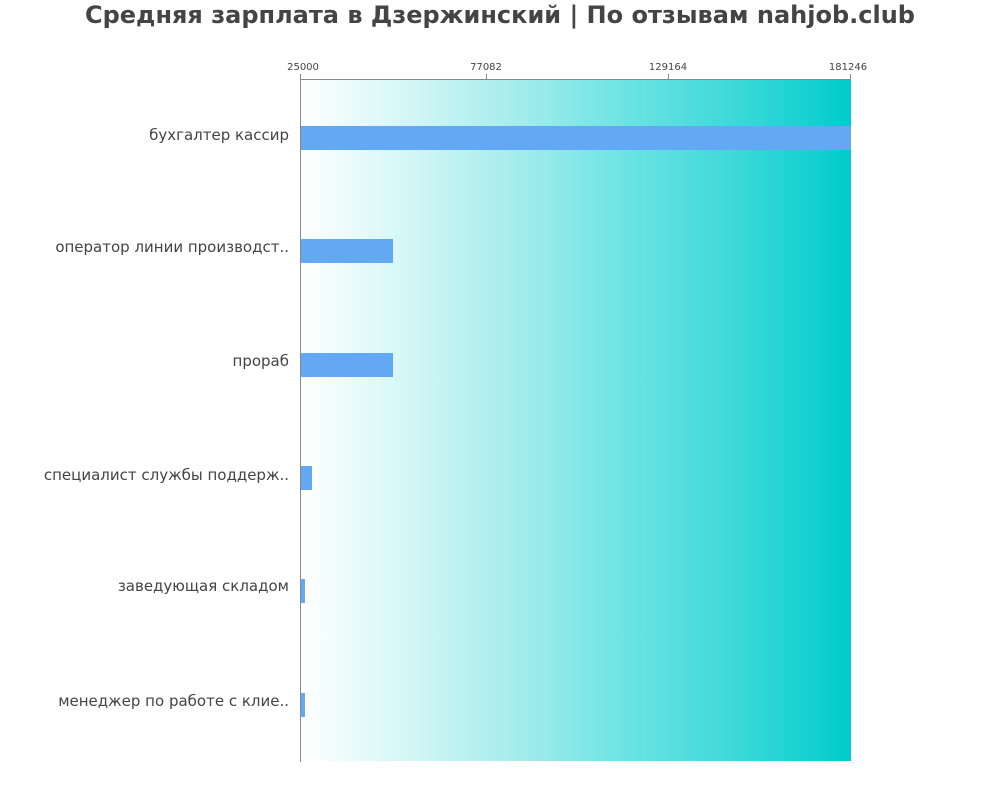 The width and height of the screenshot is (1000, 800). What do you see at coordinates (219, 135) in the screenshot?
I see `category-label: бухгалтер кассир` at bounding box center [219, 135].